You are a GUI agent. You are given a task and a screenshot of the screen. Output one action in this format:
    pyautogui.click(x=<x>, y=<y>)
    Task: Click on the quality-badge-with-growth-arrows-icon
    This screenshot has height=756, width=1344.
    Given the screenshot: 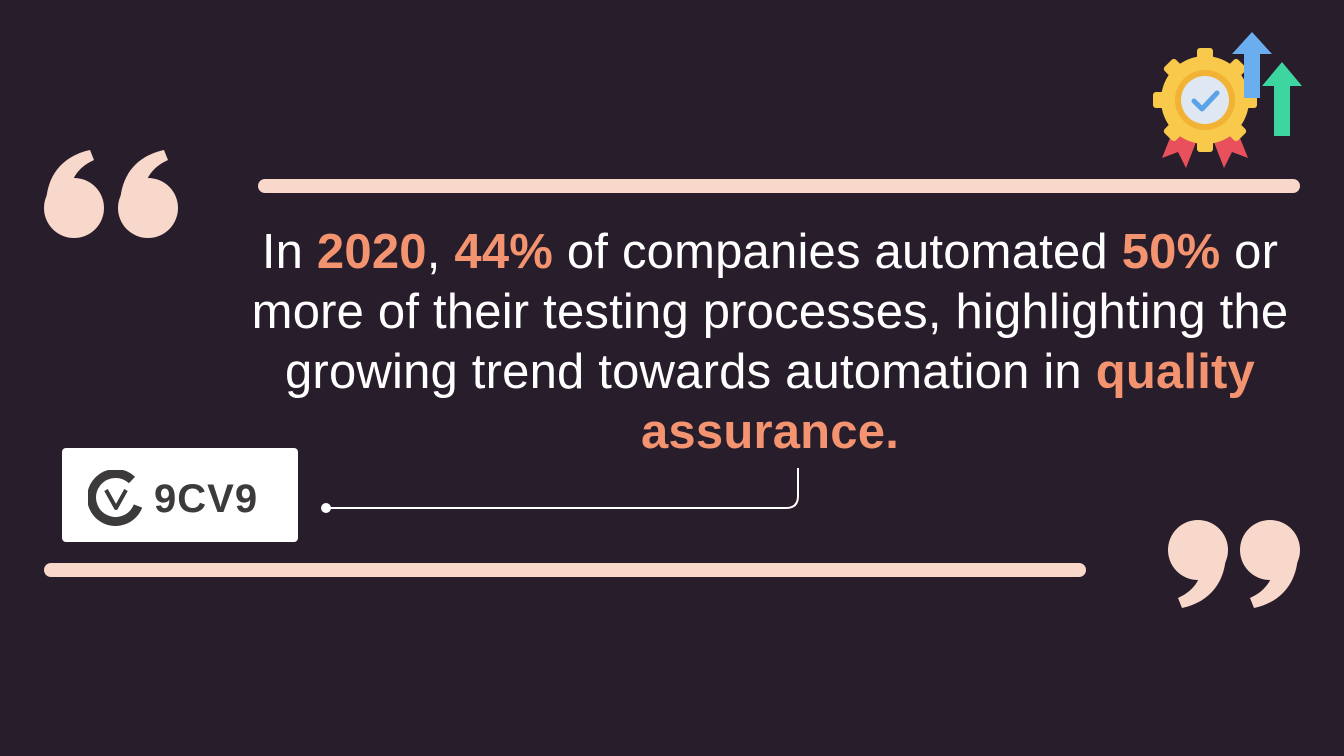 What is the action you would take?
    pyautogui.click(x=1227, y=100)
    